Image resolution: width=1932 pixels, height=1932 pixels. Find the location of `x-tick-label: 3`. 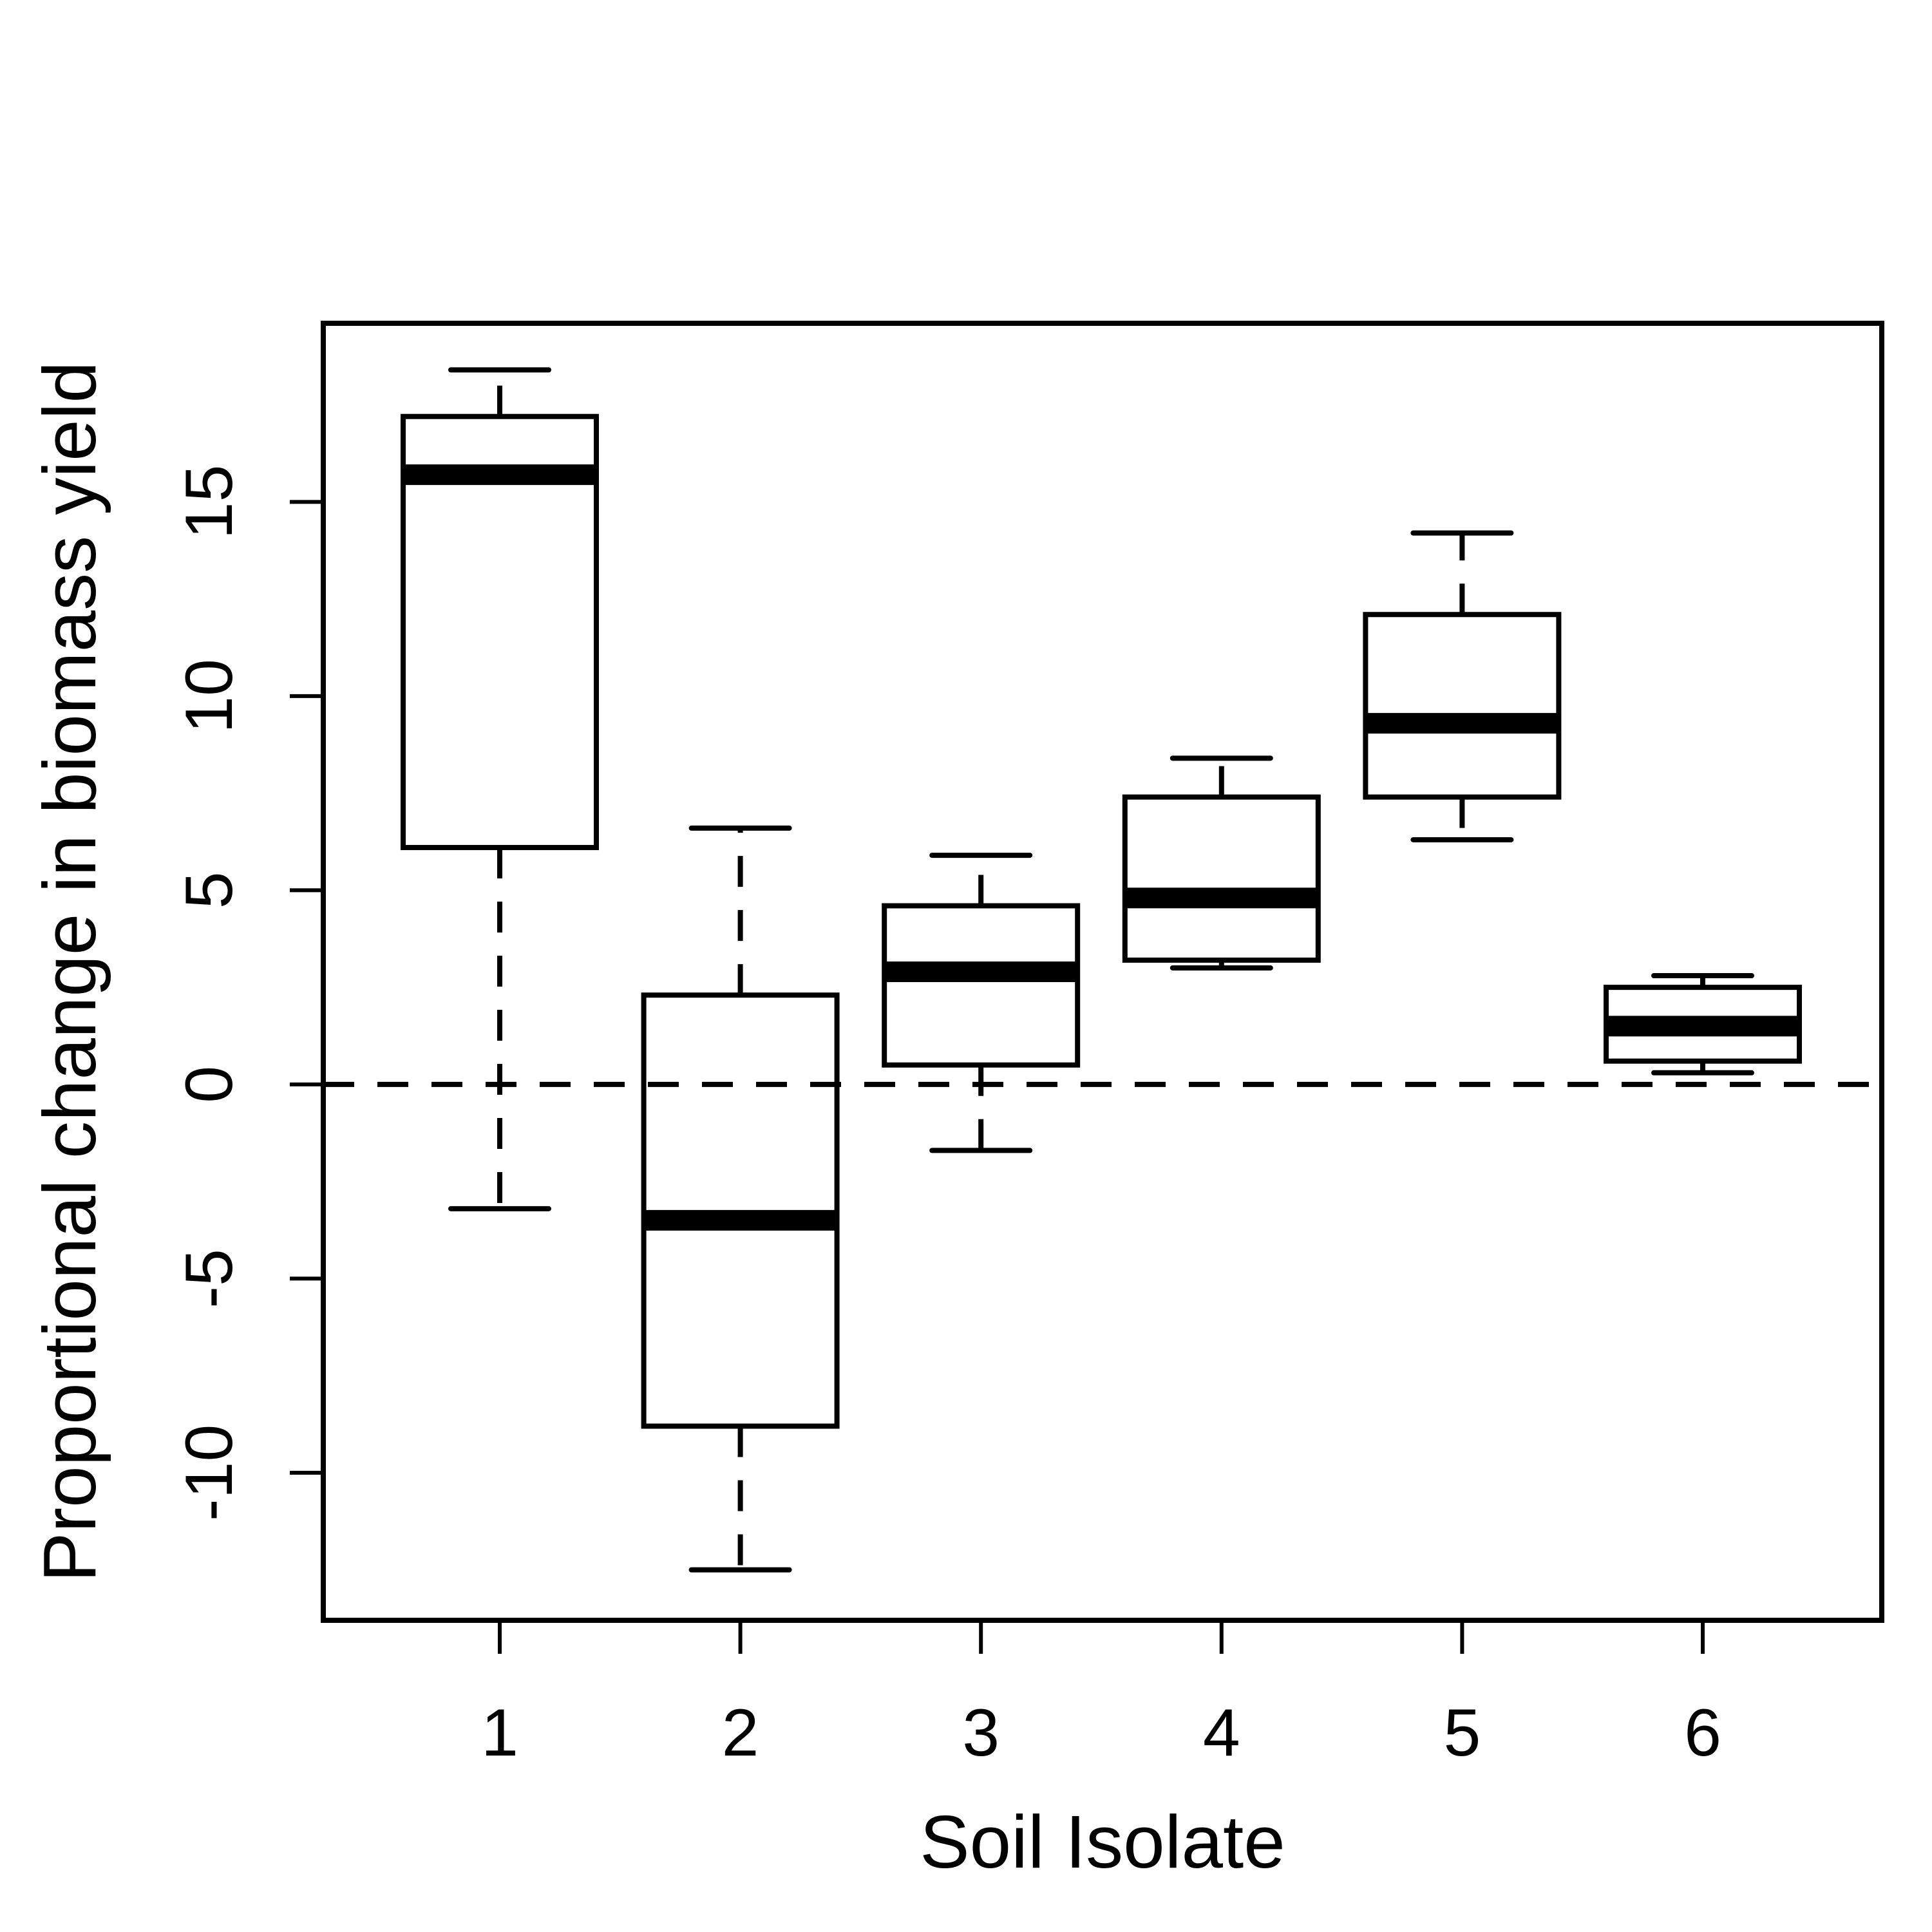

x-tick-label: 3 is located at coordinates (980, 1733).